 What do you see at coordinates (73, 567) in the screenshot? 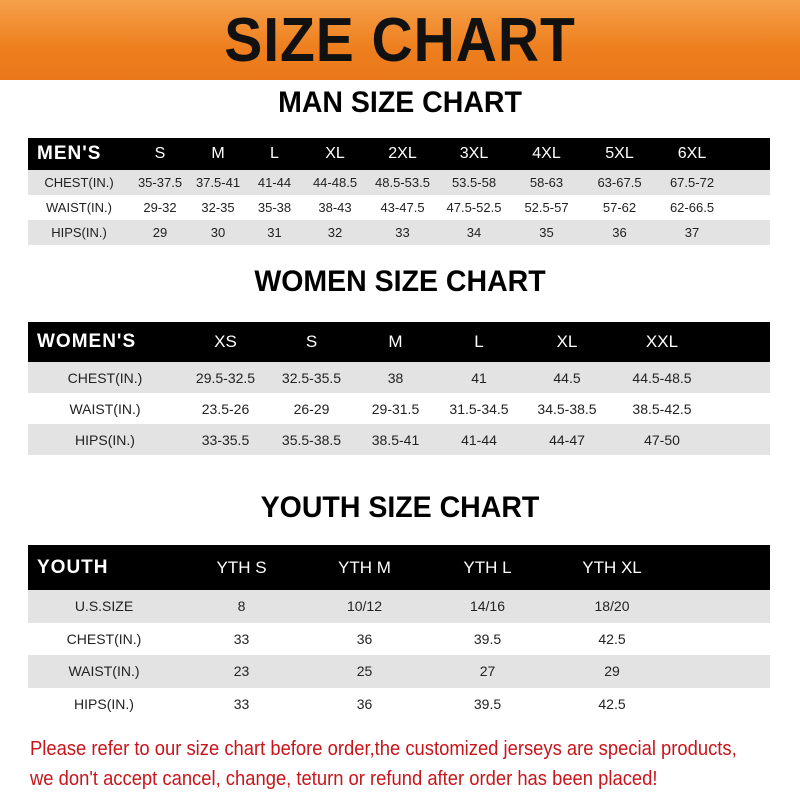
I see `row-label: YOUTH` at bounding box center [73, 567].